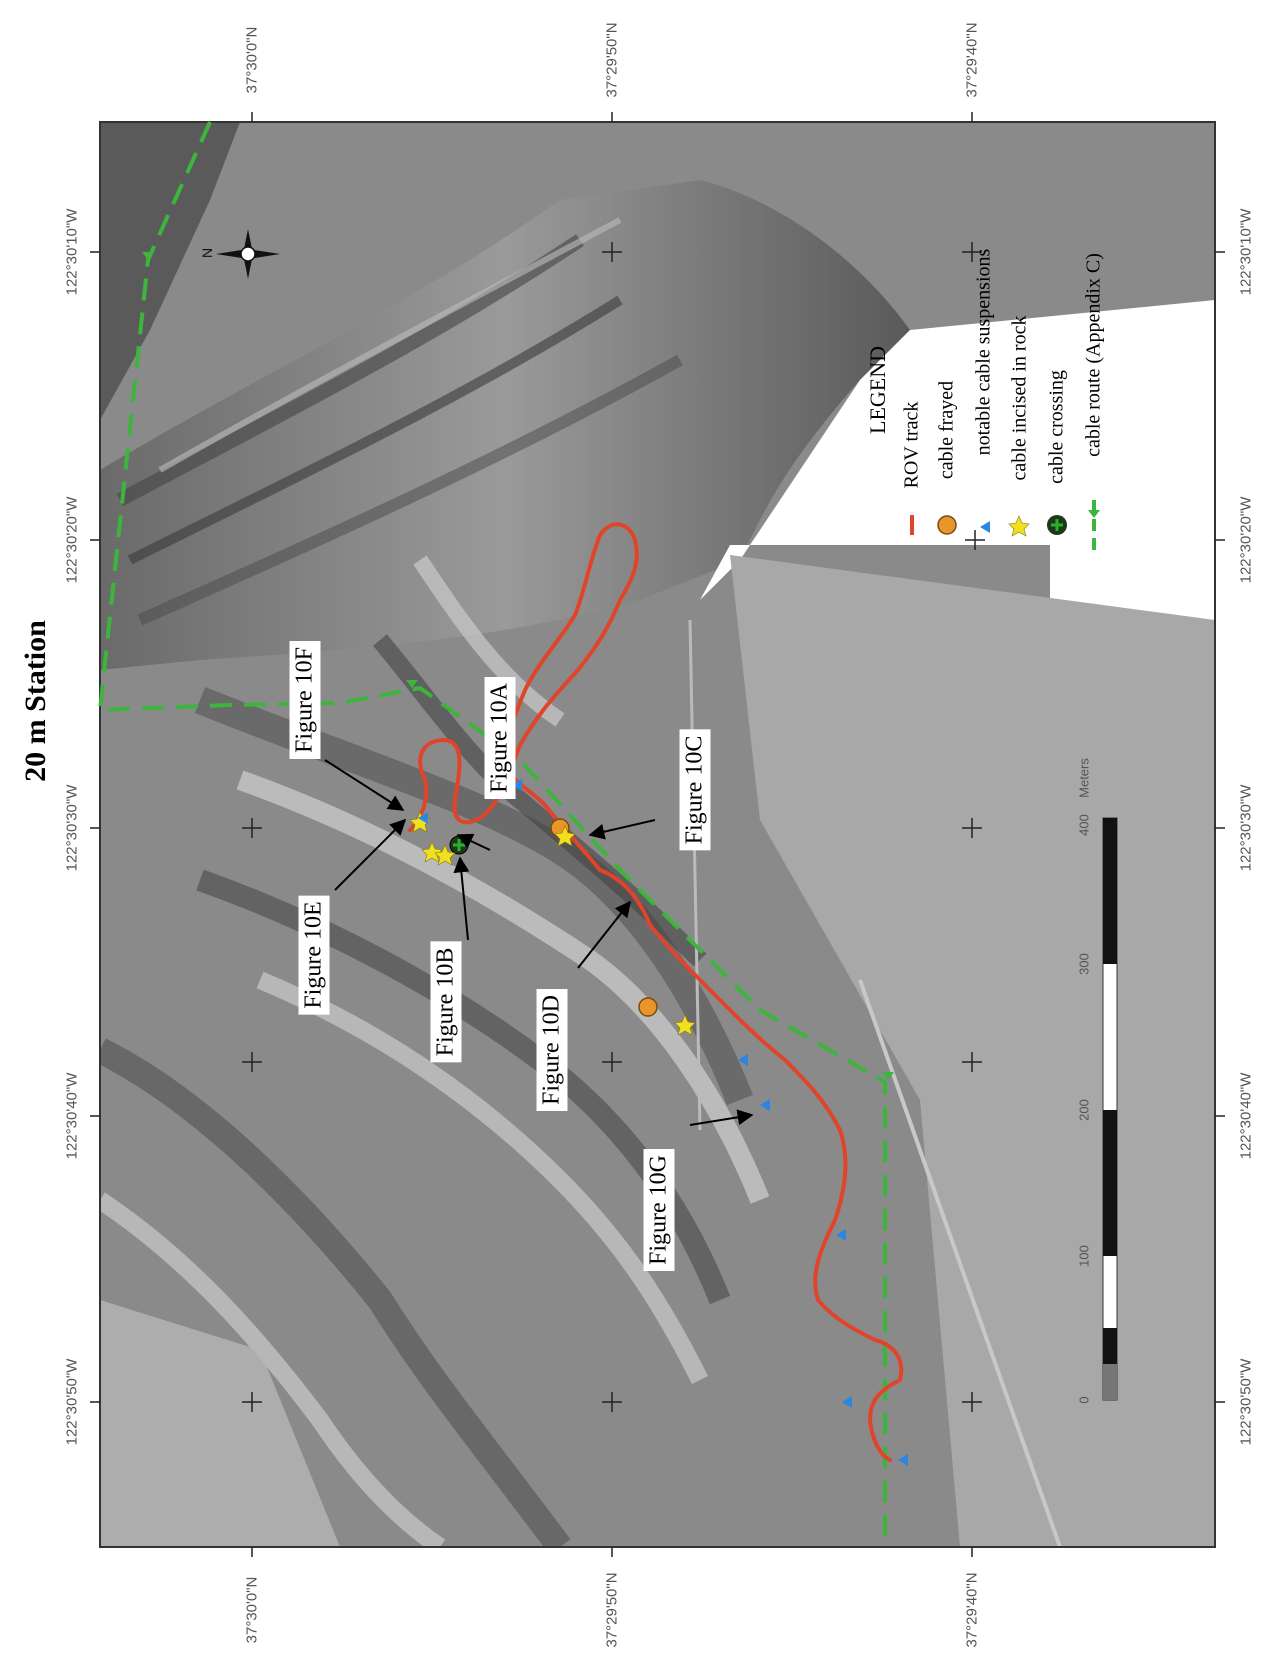  I want to click on legend-symbols, so click(1005, 525).